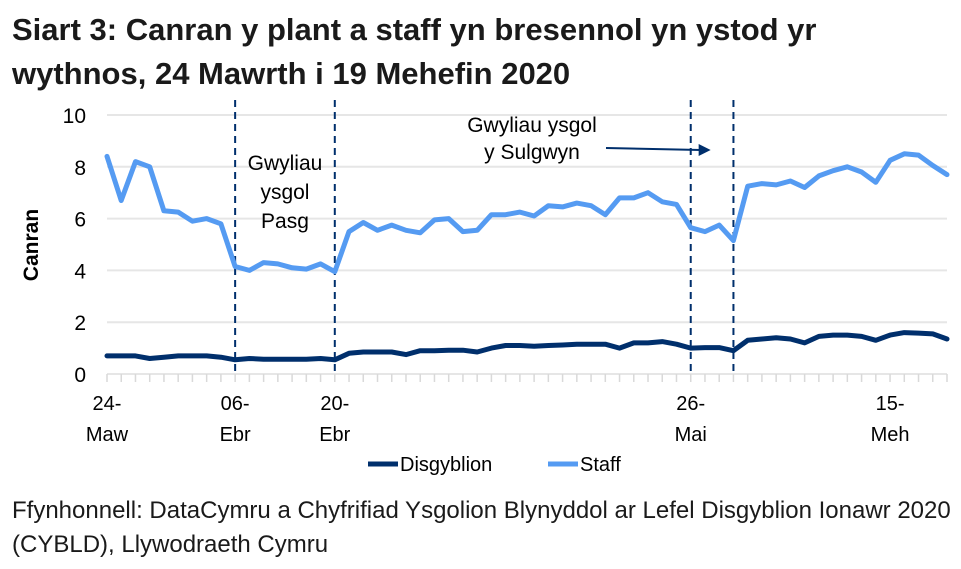 The image size is (961, 569). What do you see at coordinates (75, 246) in the screenshot?
I see `y-axis: 0 2 4 6 8 10` at bounding box center [75, 246].